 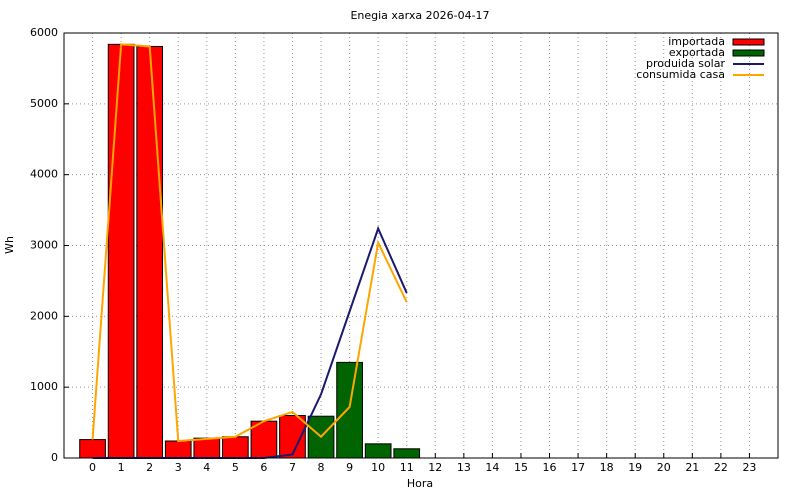 I want to click on legend-label: importada, so click(x=696, y=41).